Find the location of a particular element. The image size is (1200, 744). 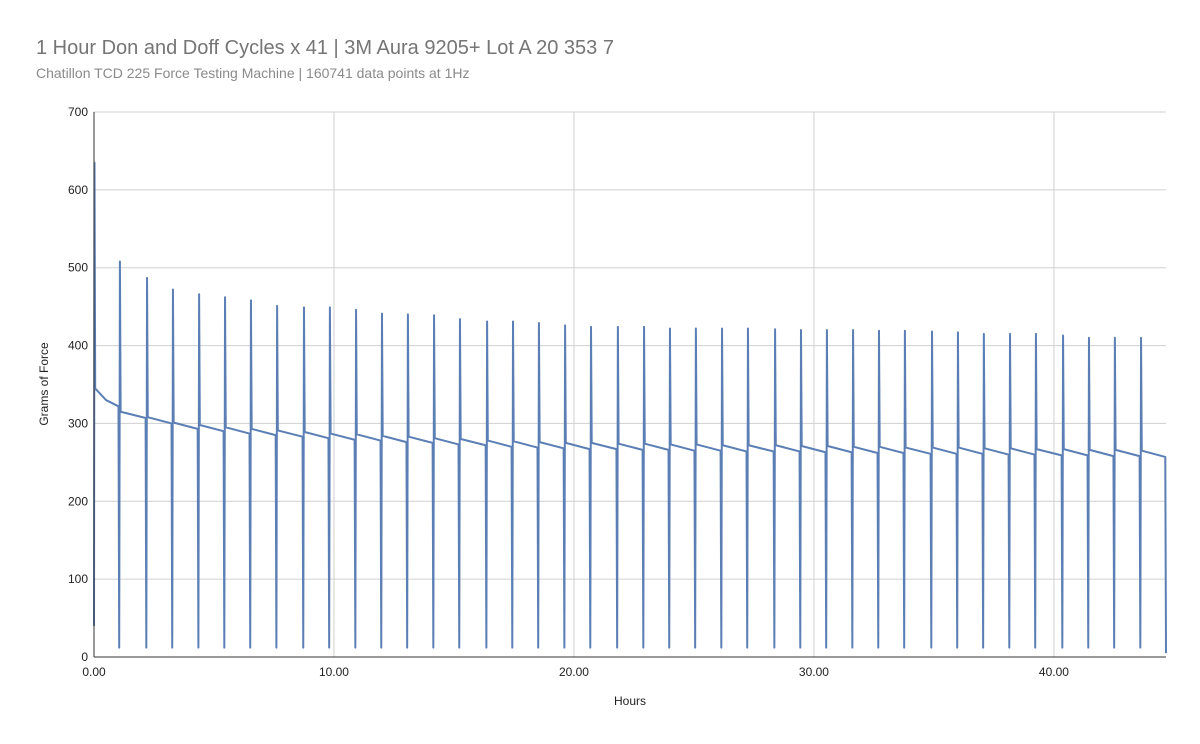

y-axis-label: Grams of Force is located at coordinates (44, 384).